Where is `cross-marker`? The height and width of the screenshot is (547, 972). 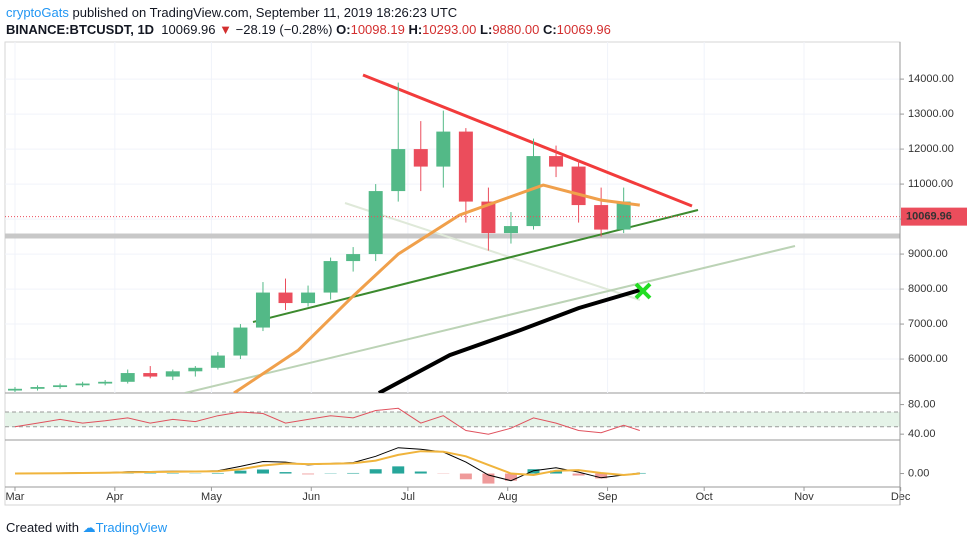
cross-marker is located at coordinates (643, 291).